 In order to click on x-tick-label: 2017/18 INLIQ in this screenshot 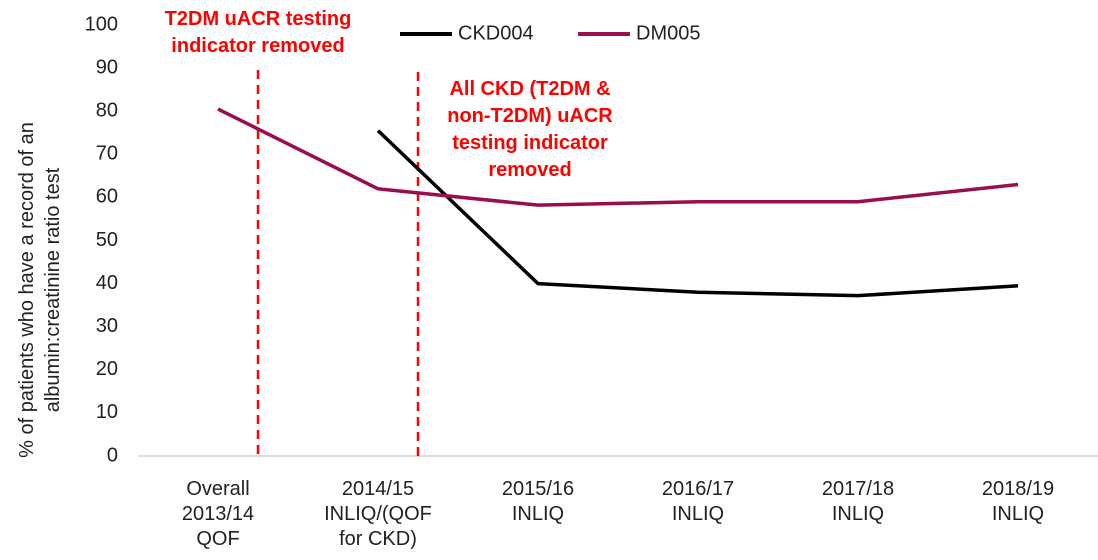, I will do `click(858, 501)`.